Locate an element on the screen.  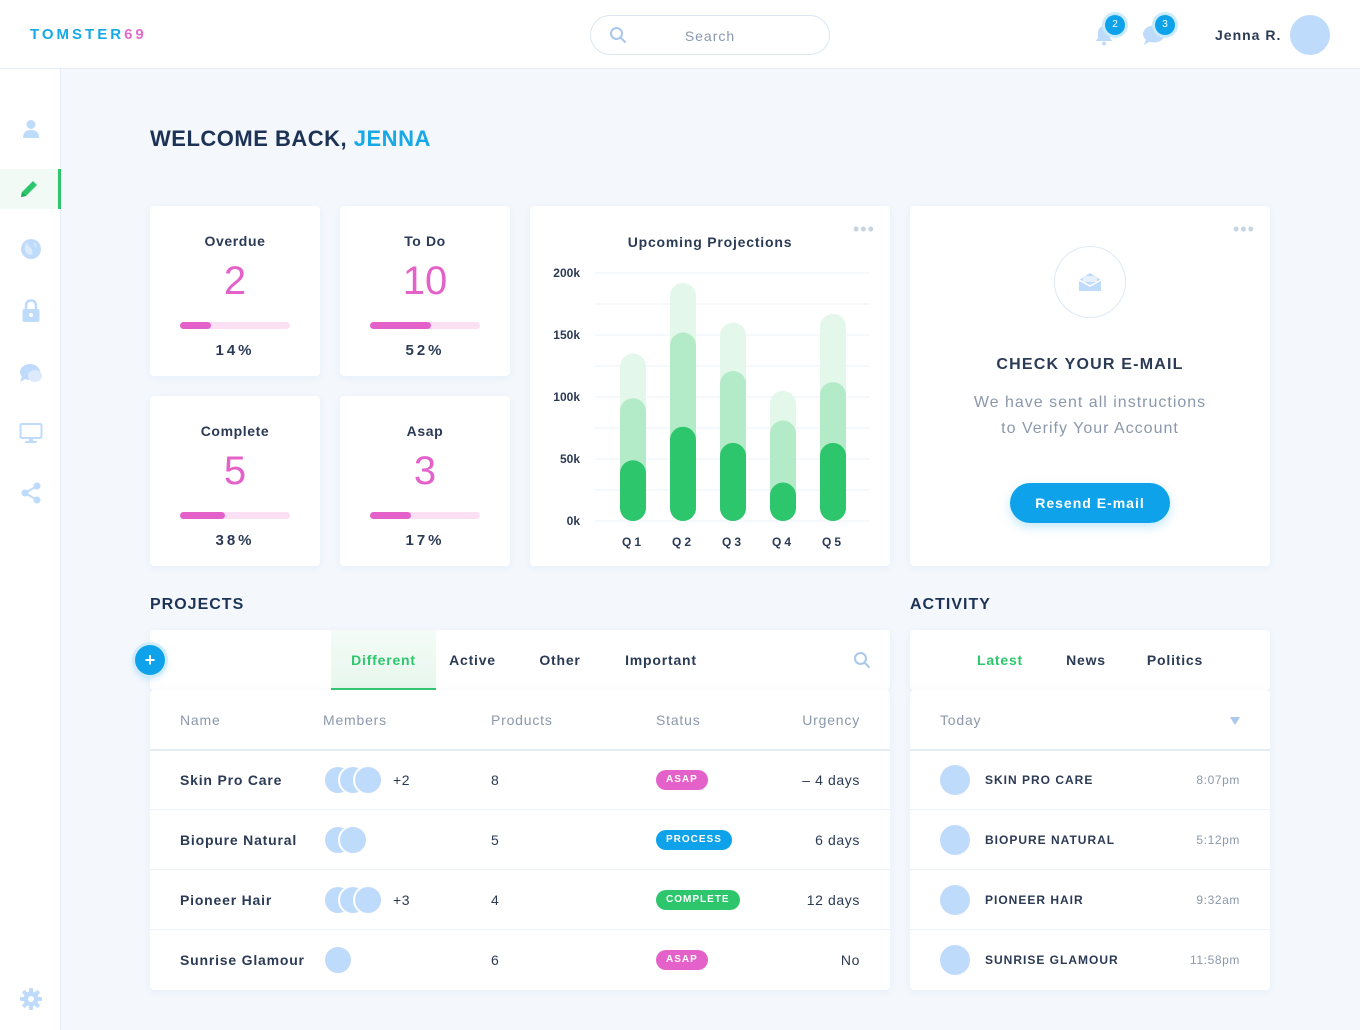
sidebar-item-security is located at coordinates (30, 311).